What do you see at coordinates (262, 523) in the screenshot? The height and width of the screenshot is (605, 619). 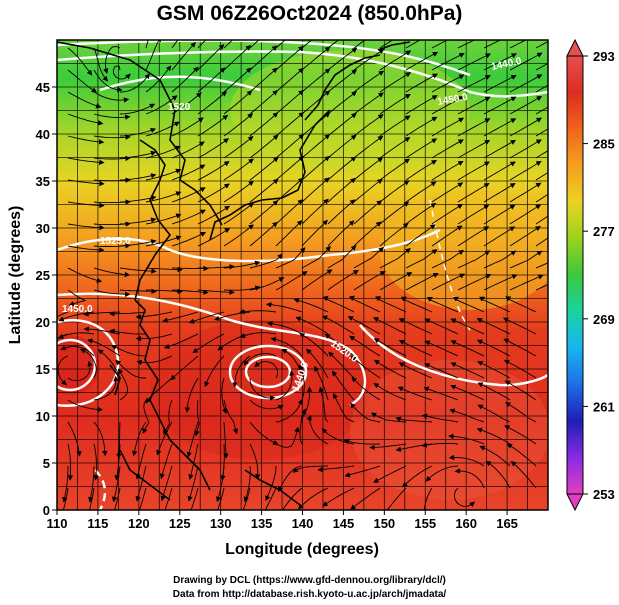 I see `x-tick-label: 135` at bounding box center [262, 523].